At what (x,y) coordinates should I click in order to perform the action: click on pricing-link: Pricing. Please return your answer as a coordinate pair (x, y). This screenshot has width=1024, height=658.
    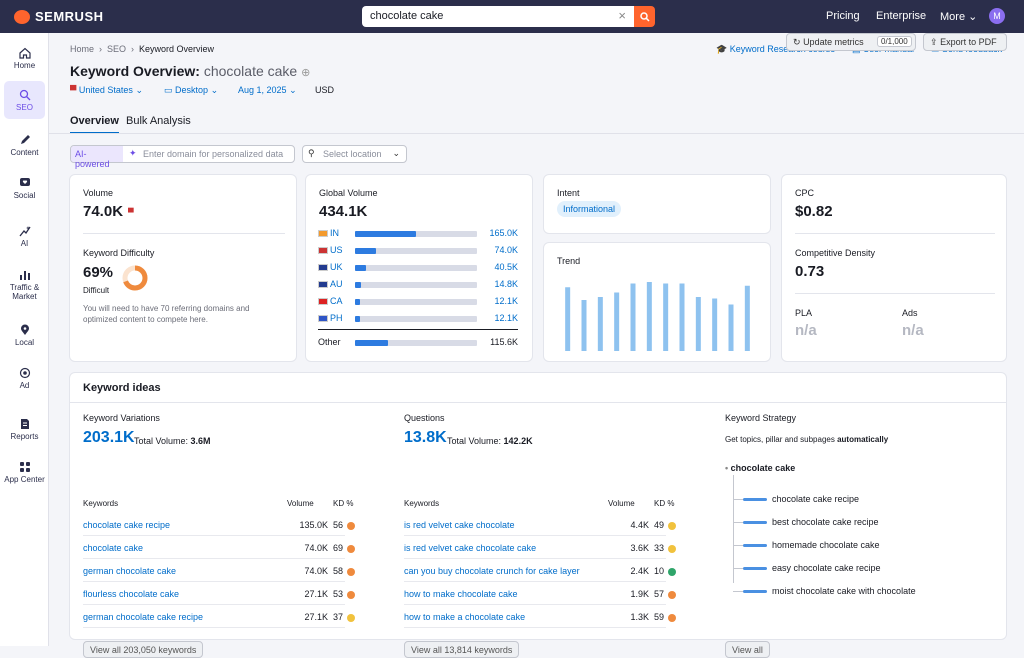
    Looking at the image, I should click on (843, 16).